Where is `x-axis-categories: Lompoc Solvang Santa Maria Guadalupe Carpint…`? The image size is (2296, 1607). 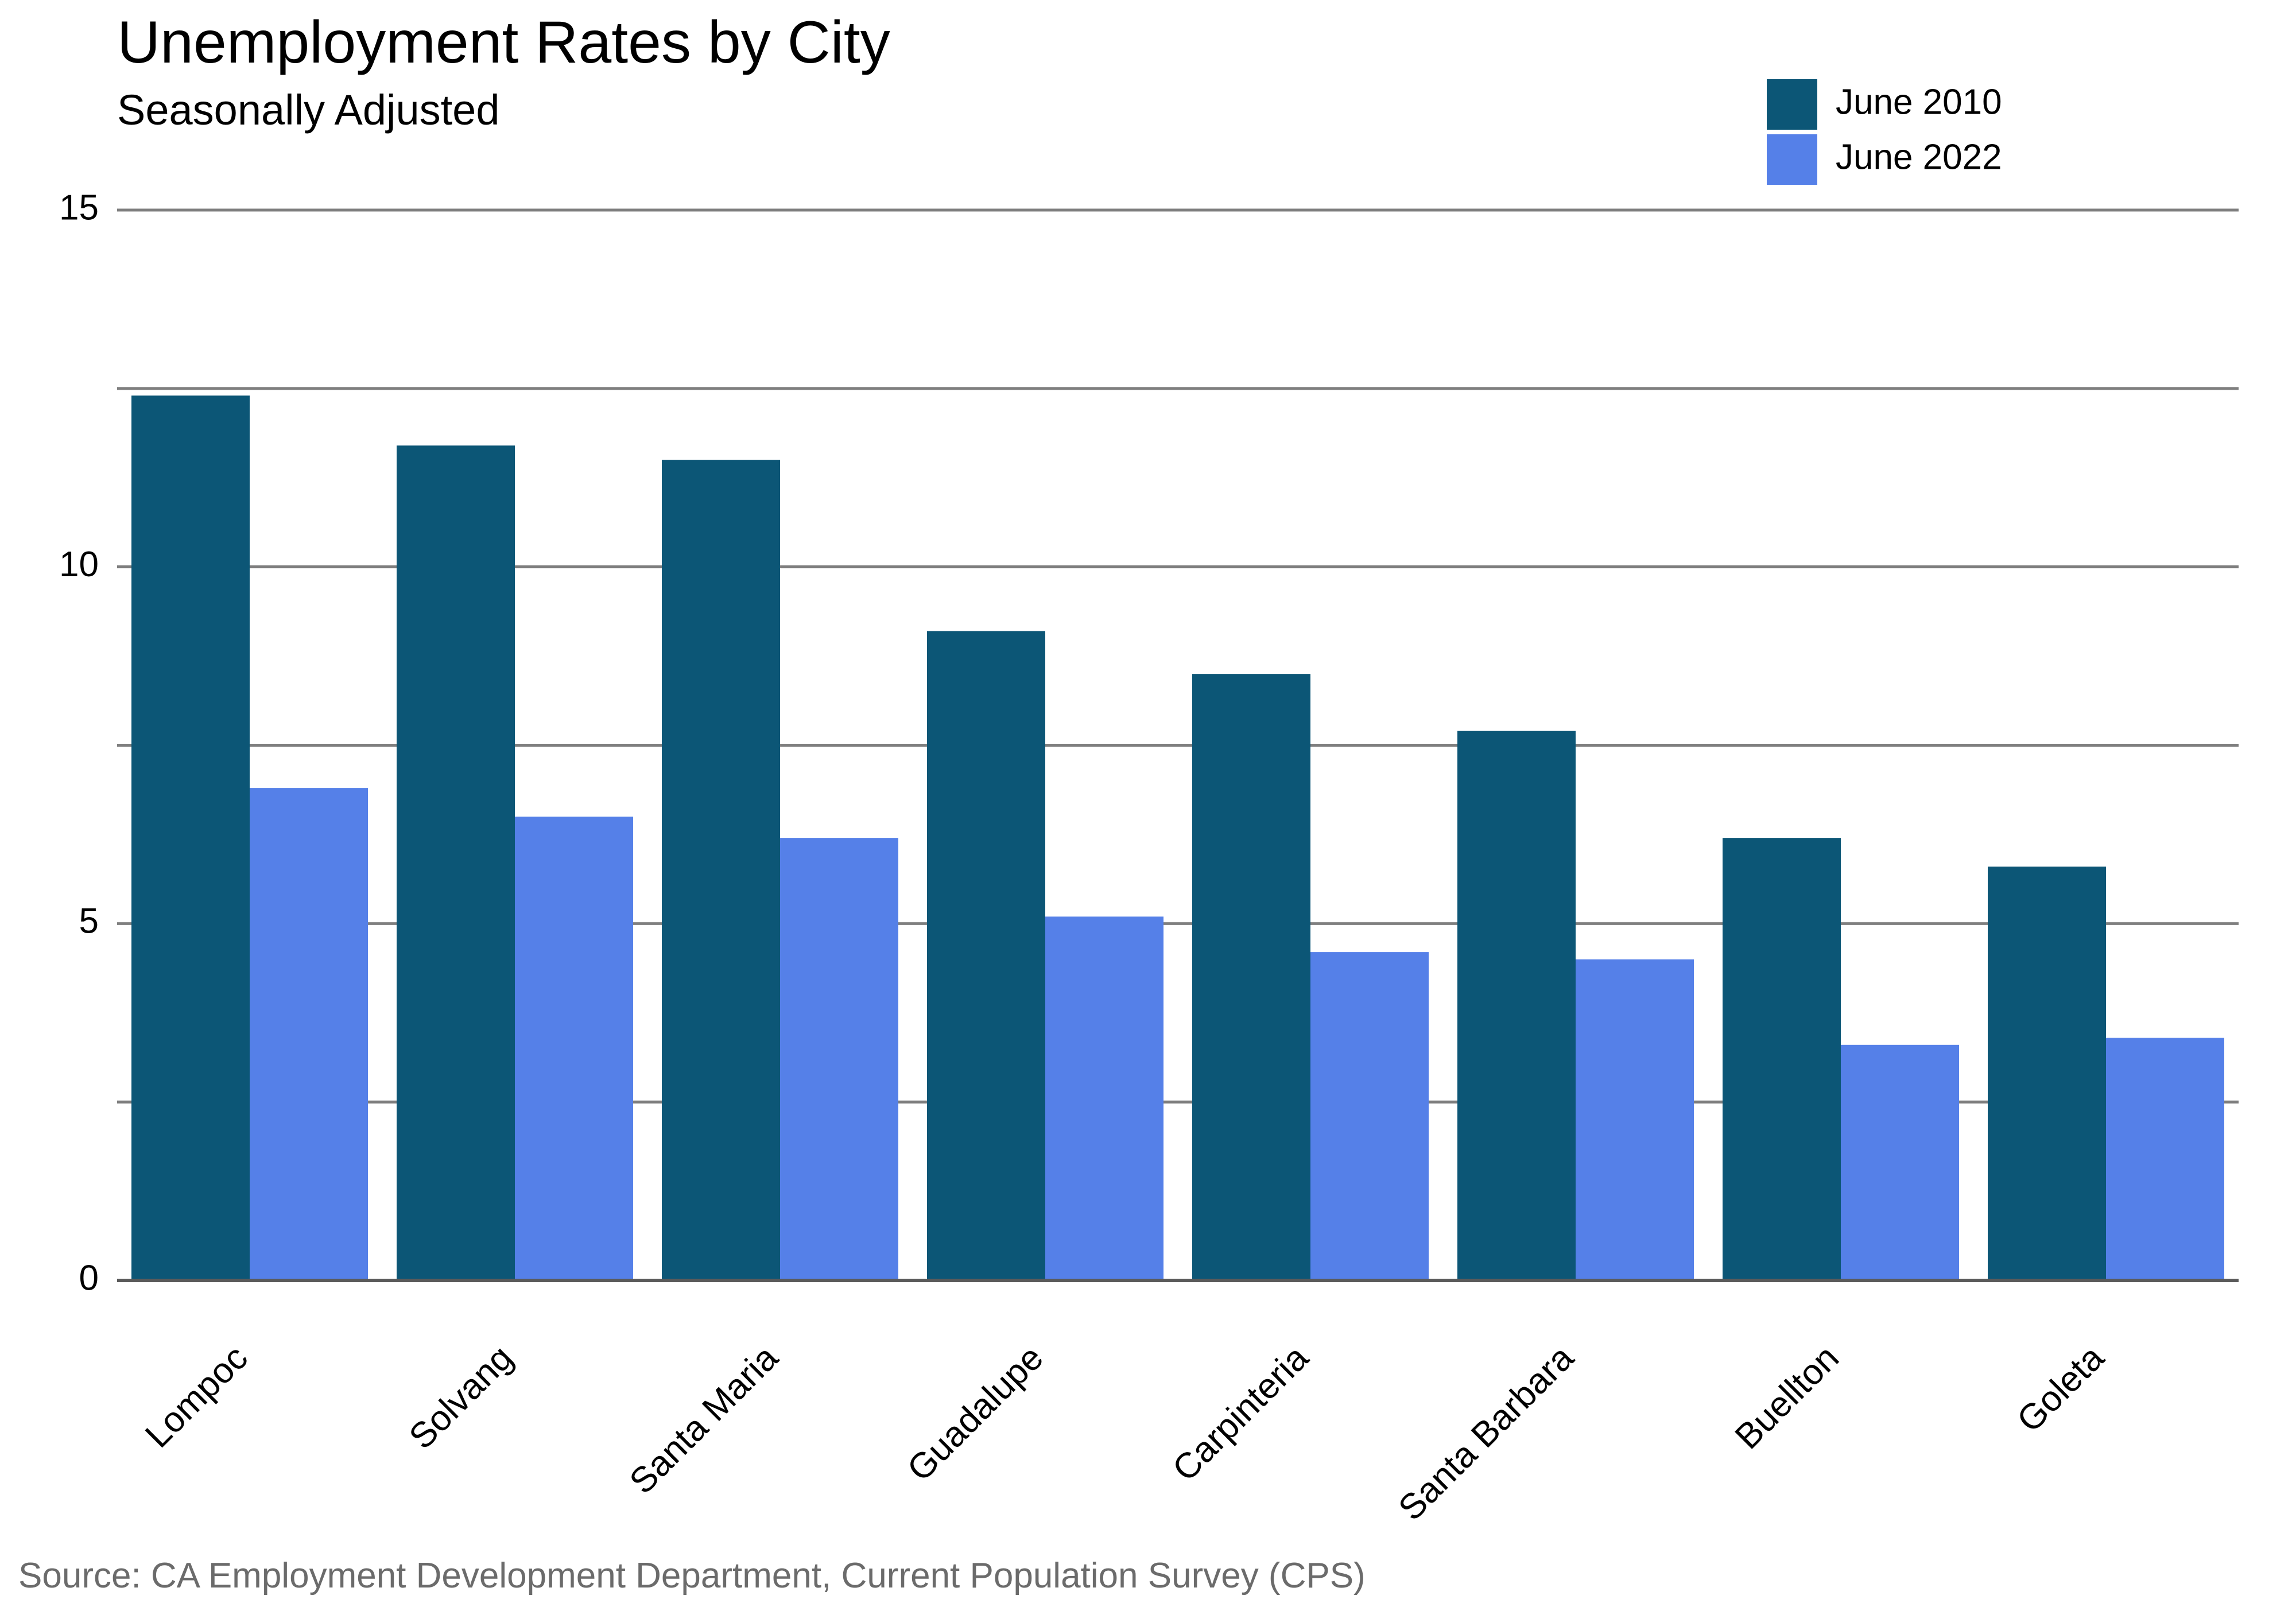 x-axis-categories: Lompoc Solvang Santa Maria Guadalupe Carpint… is located at coordinates (1125, 1433).